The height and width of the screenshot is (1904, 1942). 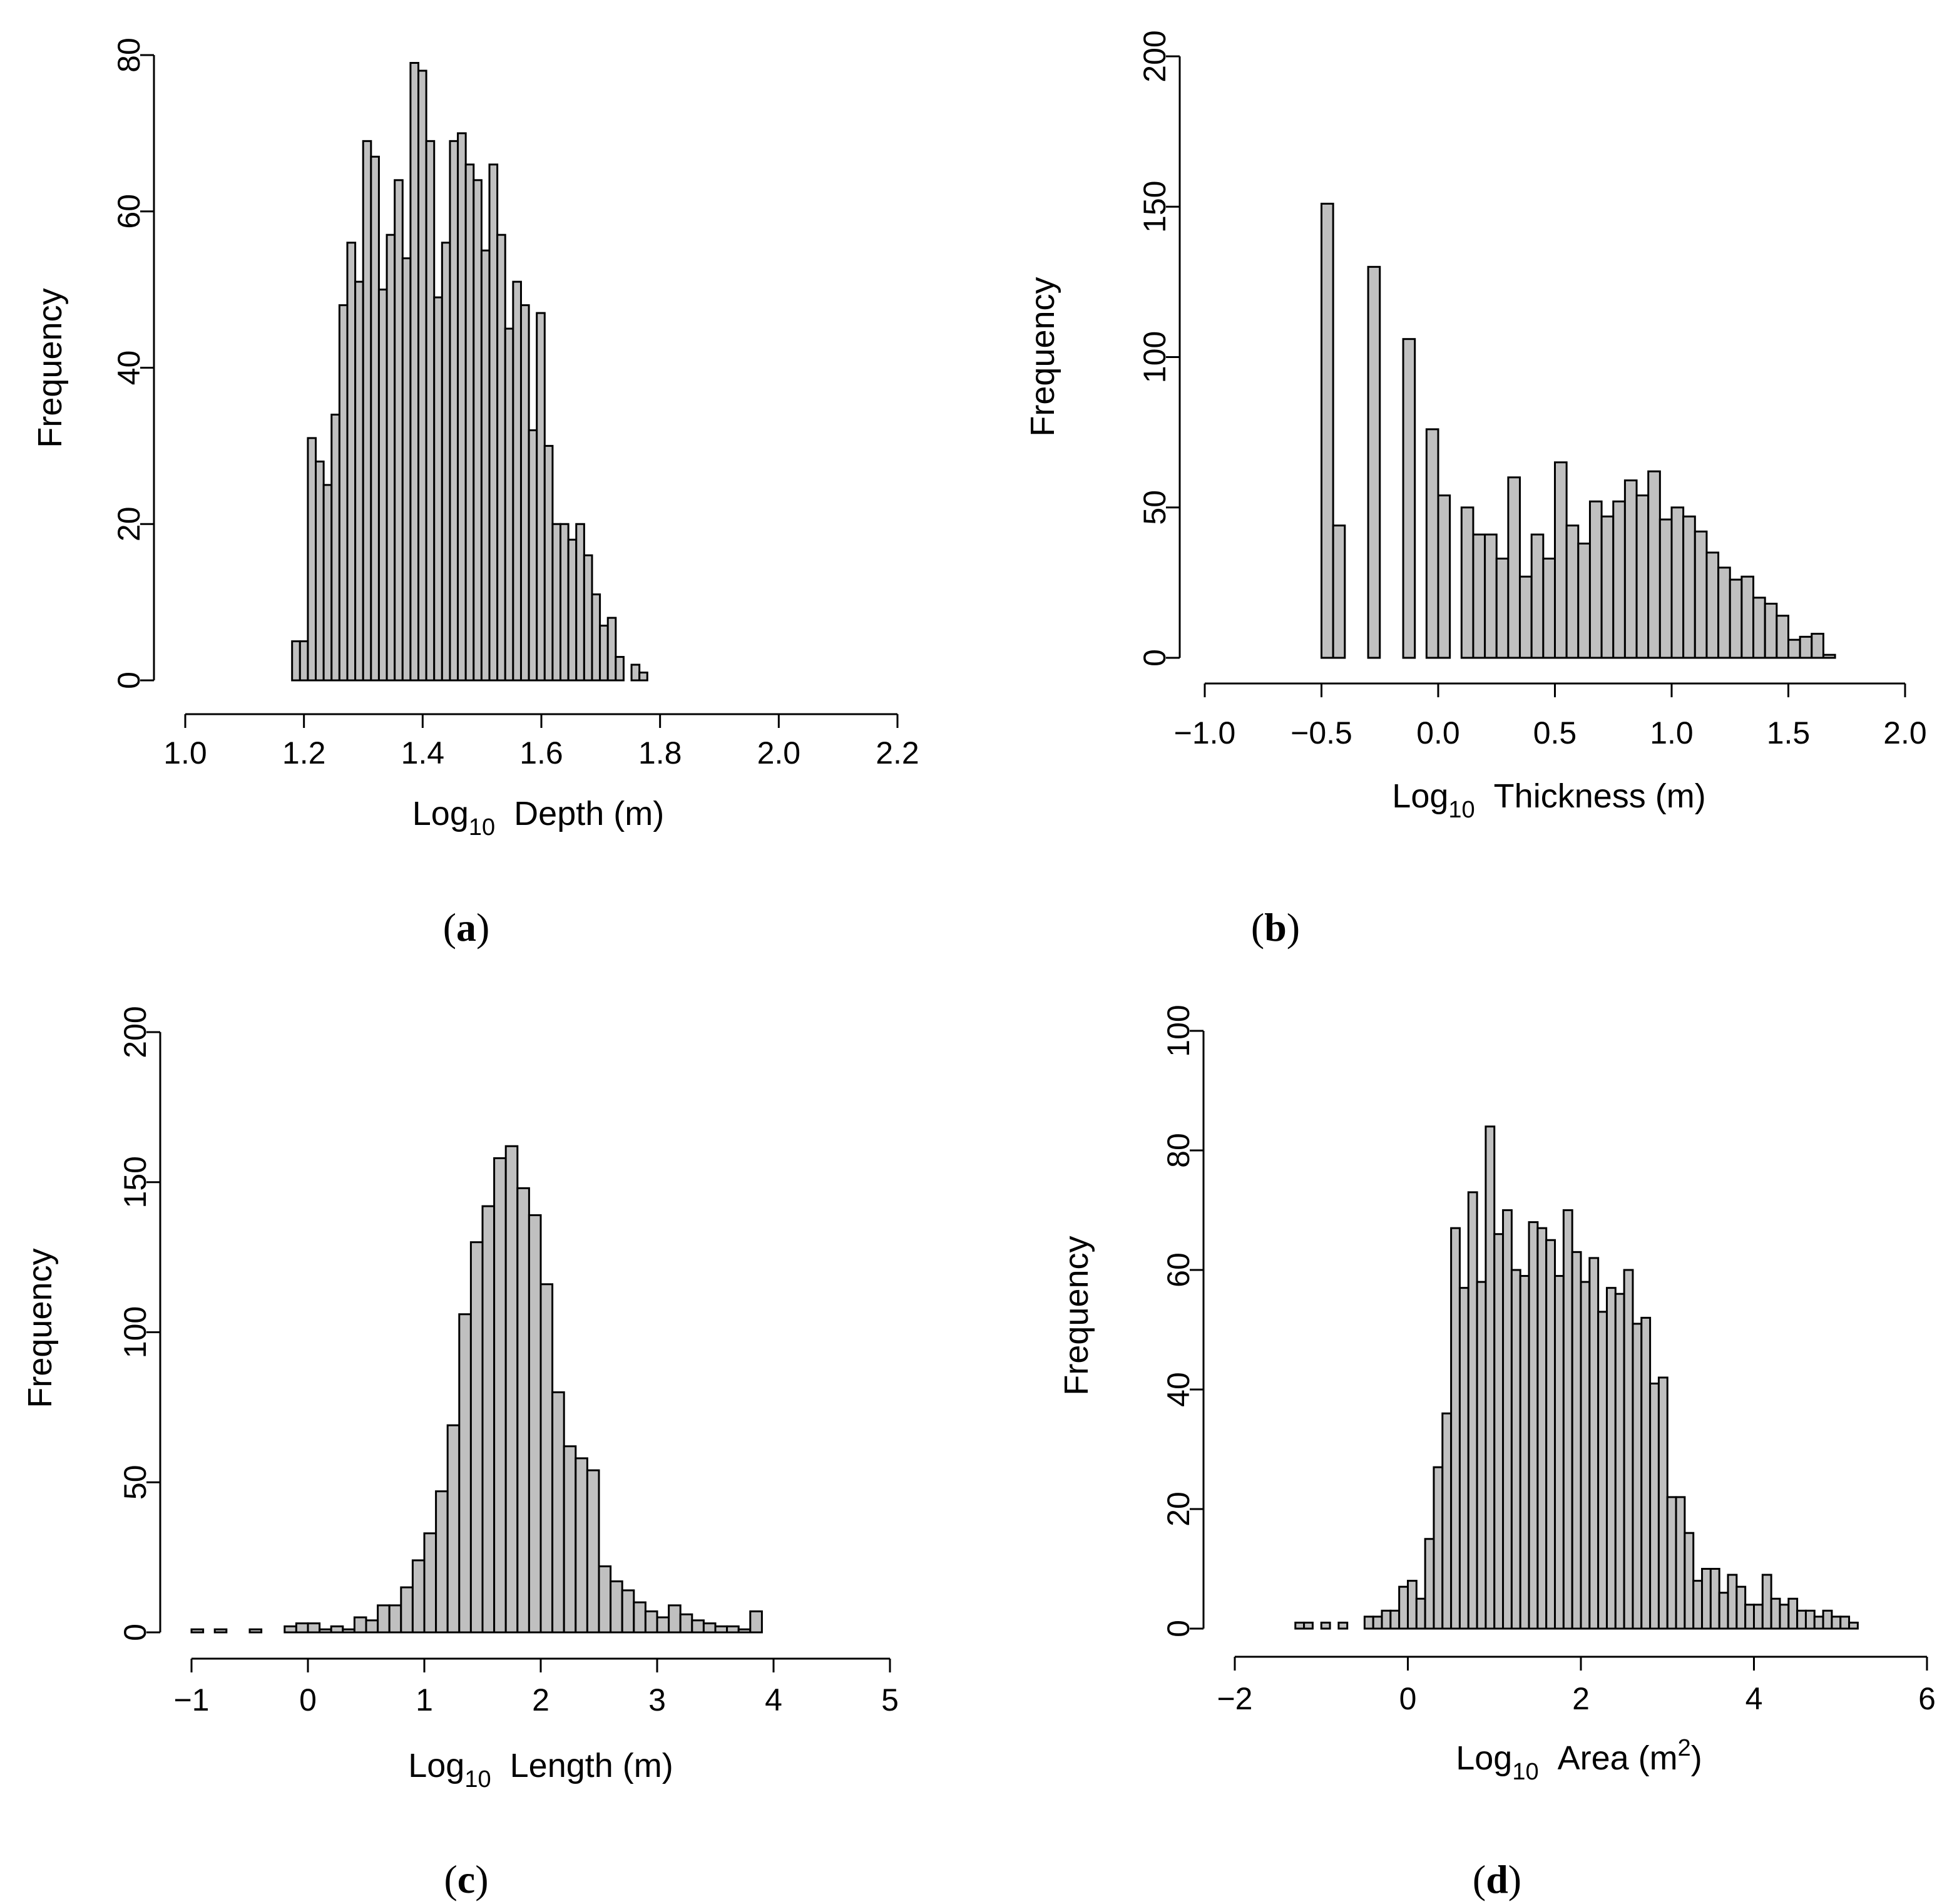 What do you see at coordinates (1579, 1760) in the screenshot?
I see `x-axis-label: Log10 Area (m2)` at bounding box center [1579, 1760].